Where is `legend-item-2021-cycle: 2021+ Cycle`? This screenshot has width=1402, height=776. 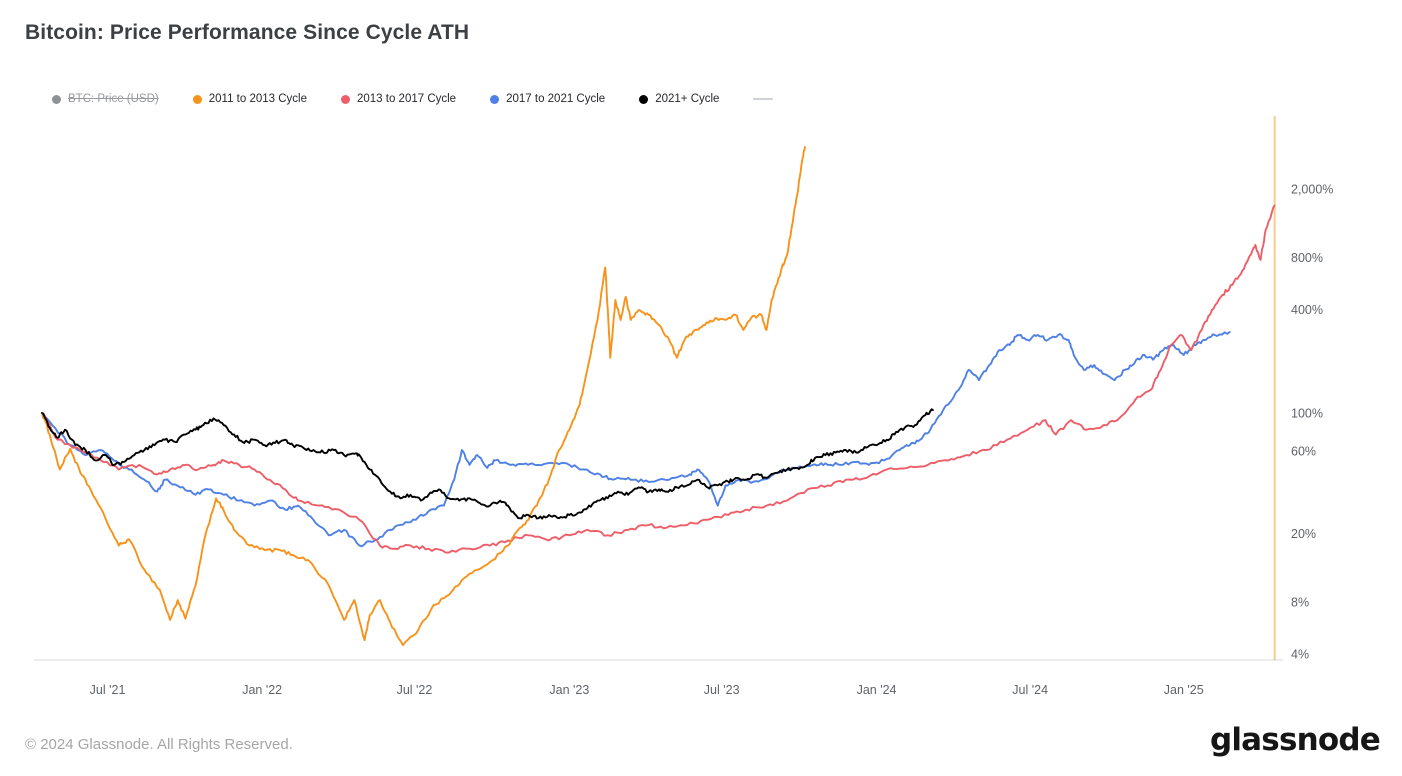
legend-item-2021-cycle: 2021+ Cycle is located at coordinates (679, 99).